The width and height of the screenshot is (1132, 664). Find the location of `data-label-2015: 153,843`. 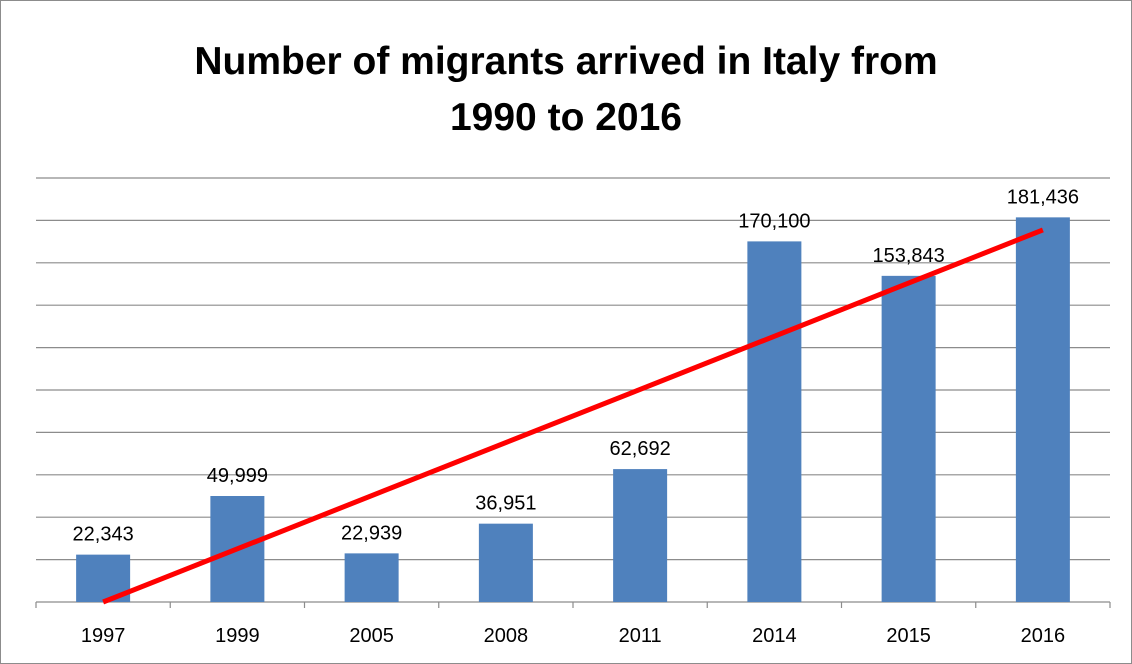

data-label-2015: 153,843 is located at coordinates (908, 256).